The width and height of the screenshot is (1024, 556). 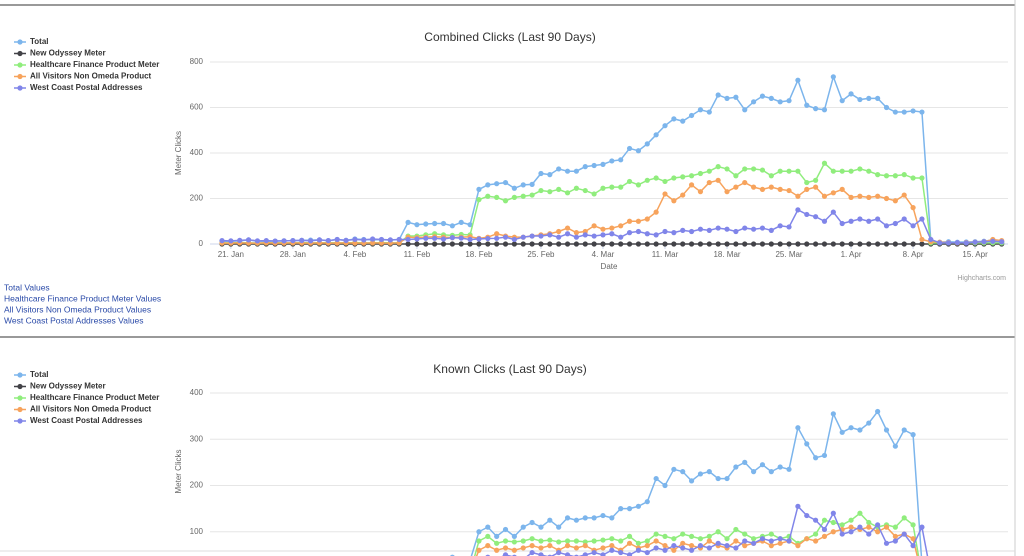 I want to click on x-tick-label: 4. Mar, so click(x=603, y=254).